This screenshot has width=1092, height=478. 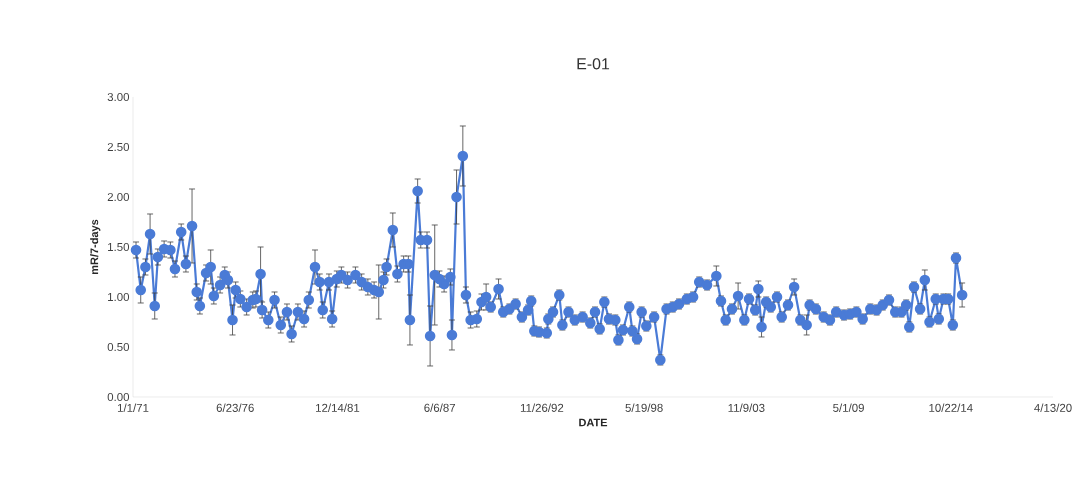 What do you see at coordinates (440, 407) in the screenshot?
I see `x-tick-label: 6/6/87` at bounding box center [440, 407].